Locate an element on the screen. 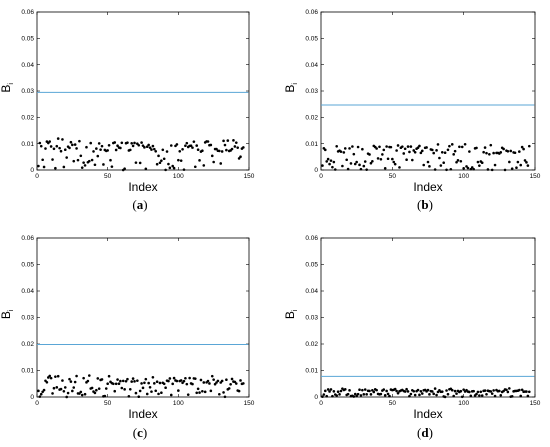 The width and height of the screenshot is (550, 447). y-axis-label: Bi is located at coordinates (7, 88).